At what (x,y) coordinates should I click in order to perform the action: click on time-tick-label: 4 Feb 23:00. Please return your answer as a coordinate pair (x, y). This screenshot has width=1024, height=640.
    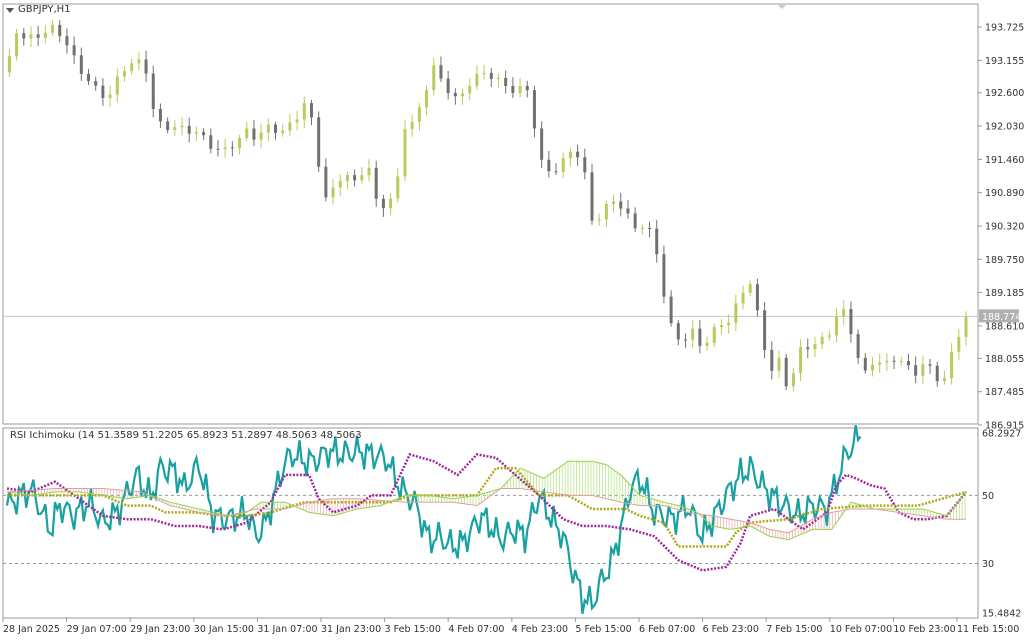
    Looking at the image, I should click on (540, 629).